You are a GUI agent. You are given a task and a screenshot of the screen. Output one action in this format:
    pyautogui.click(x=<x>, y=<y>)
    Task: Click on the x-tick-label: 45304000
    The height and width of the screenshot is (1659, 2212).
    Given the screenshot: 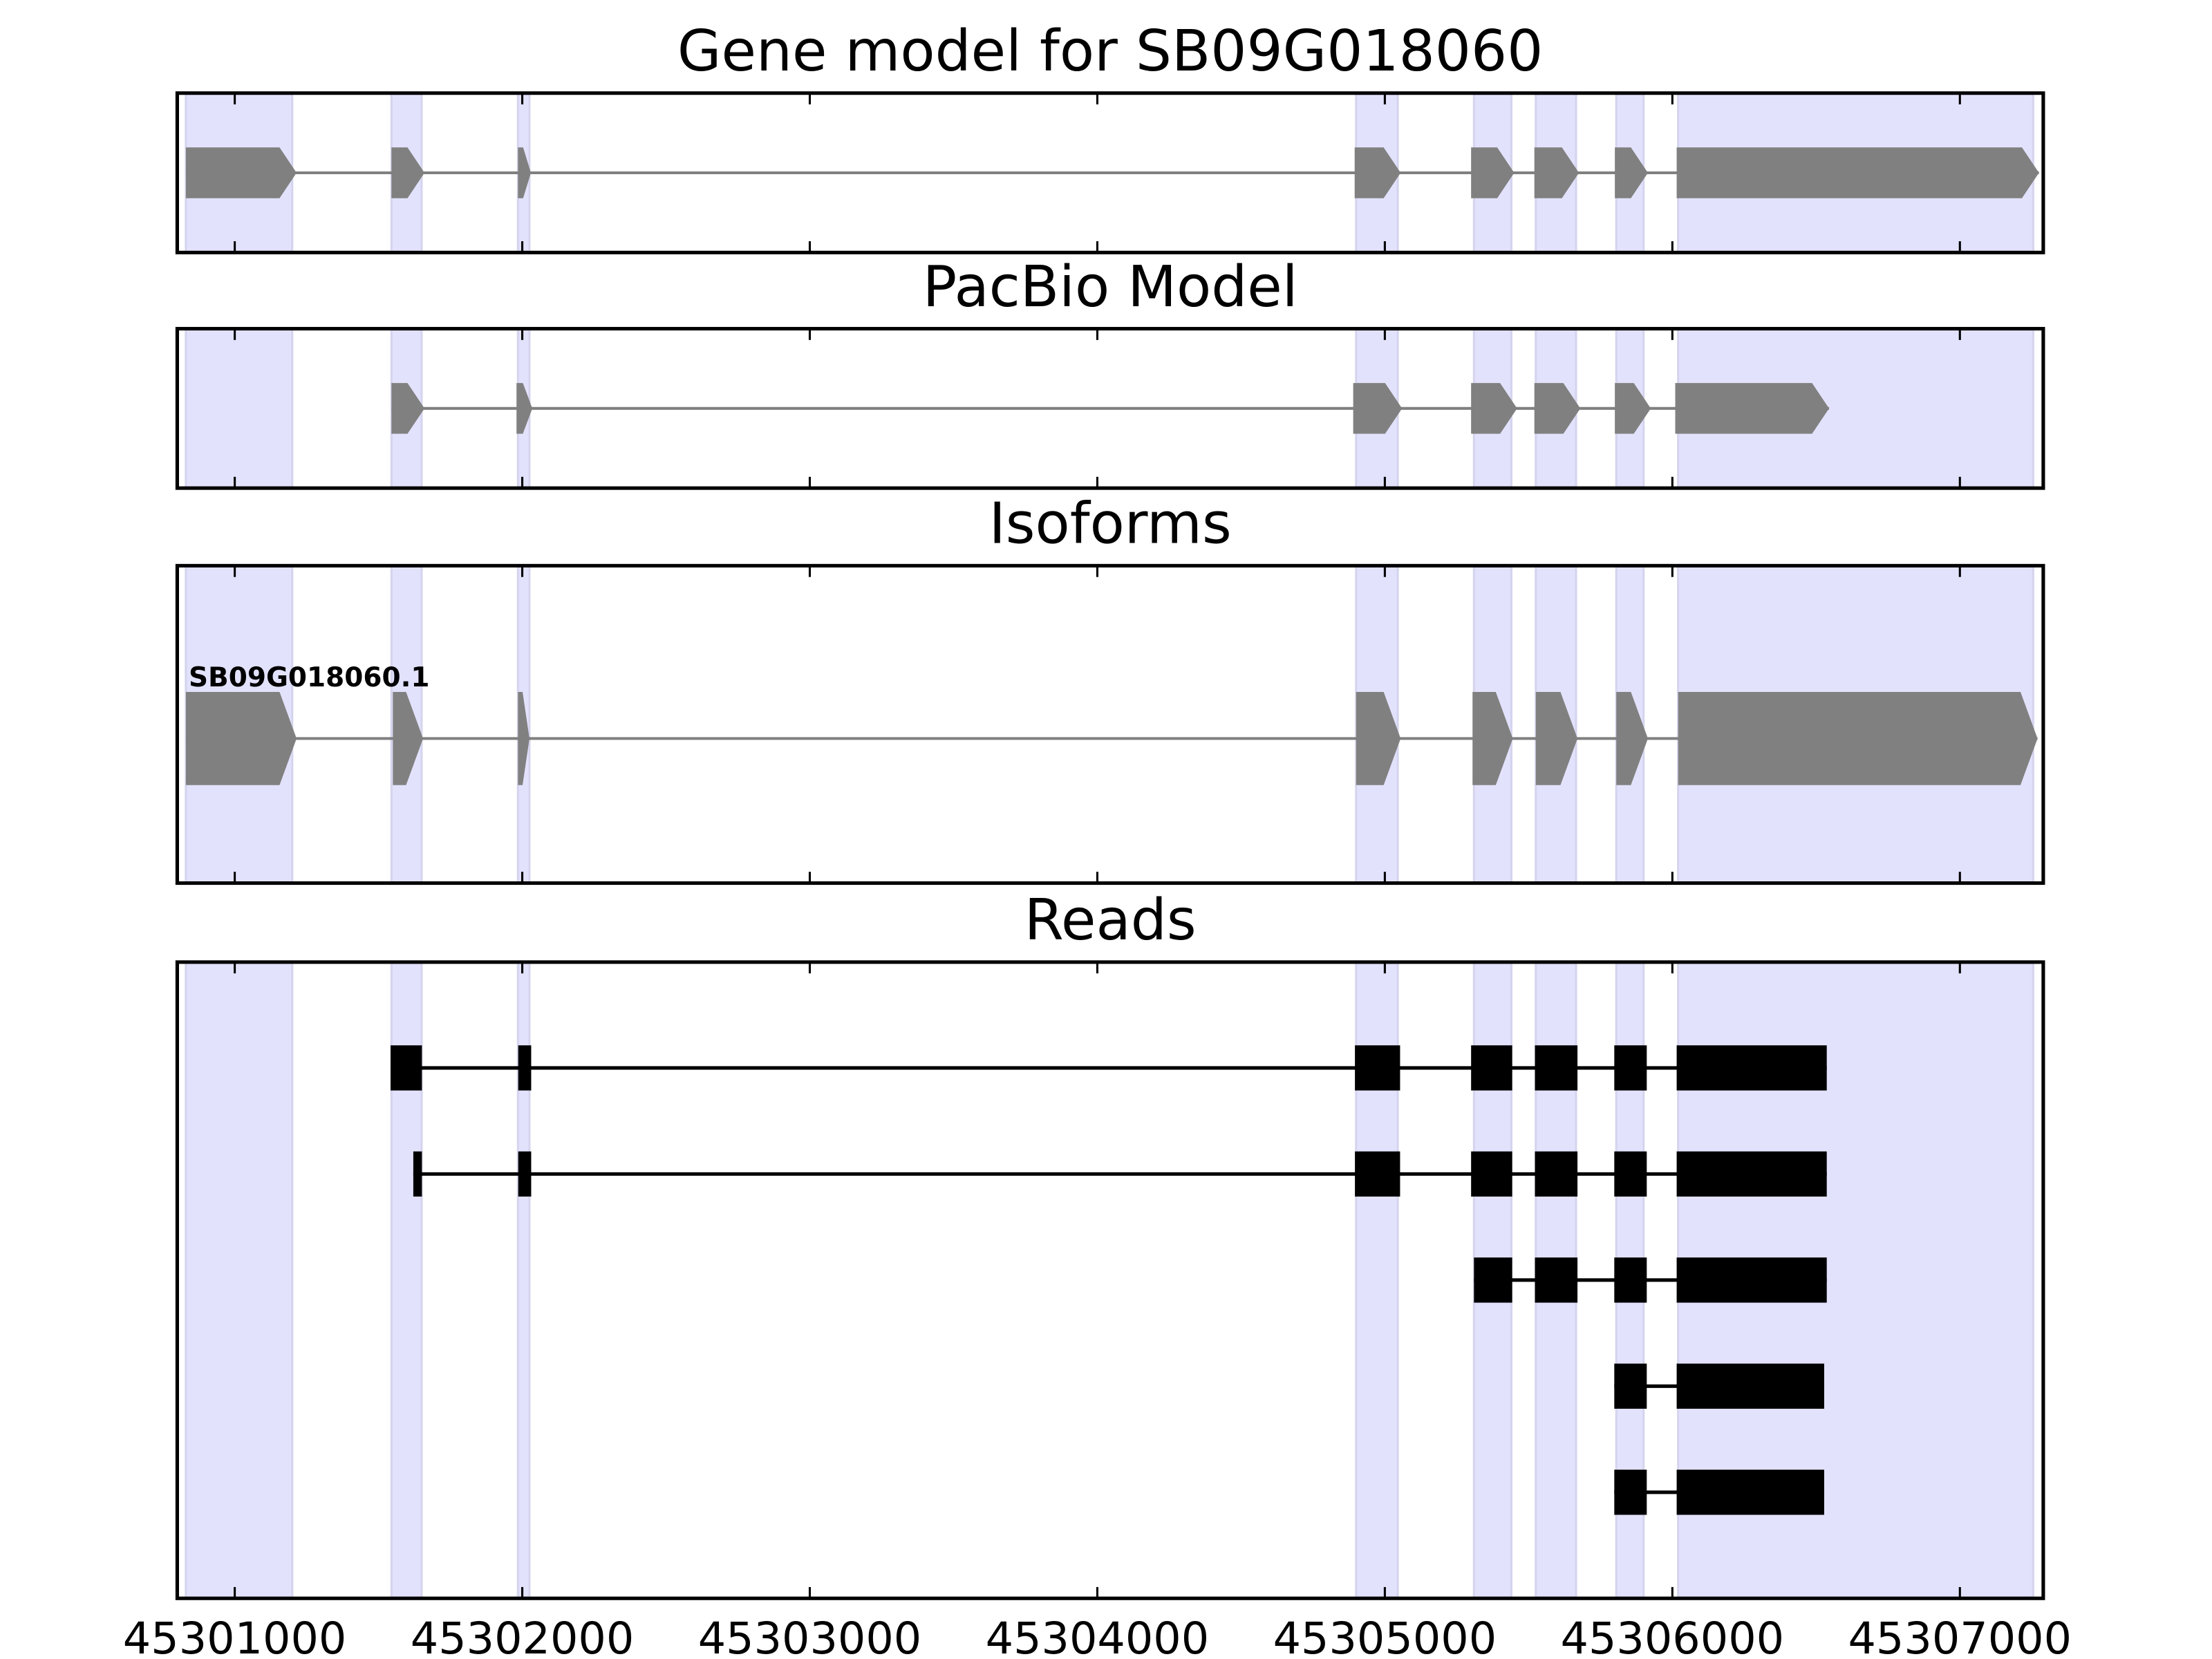 What is the action you would take?
    pyautogui.click(x=1098, y=1636)
    